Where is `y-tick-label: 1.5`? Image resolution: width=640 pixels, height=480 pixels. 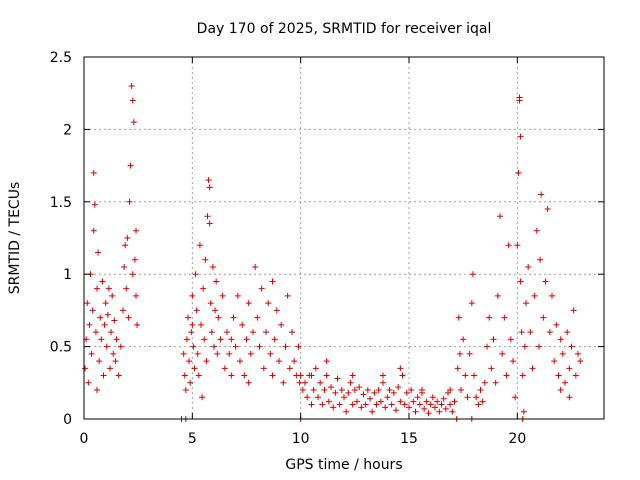
y-tick-label: 1.5 is located at coordinates (61, 203).